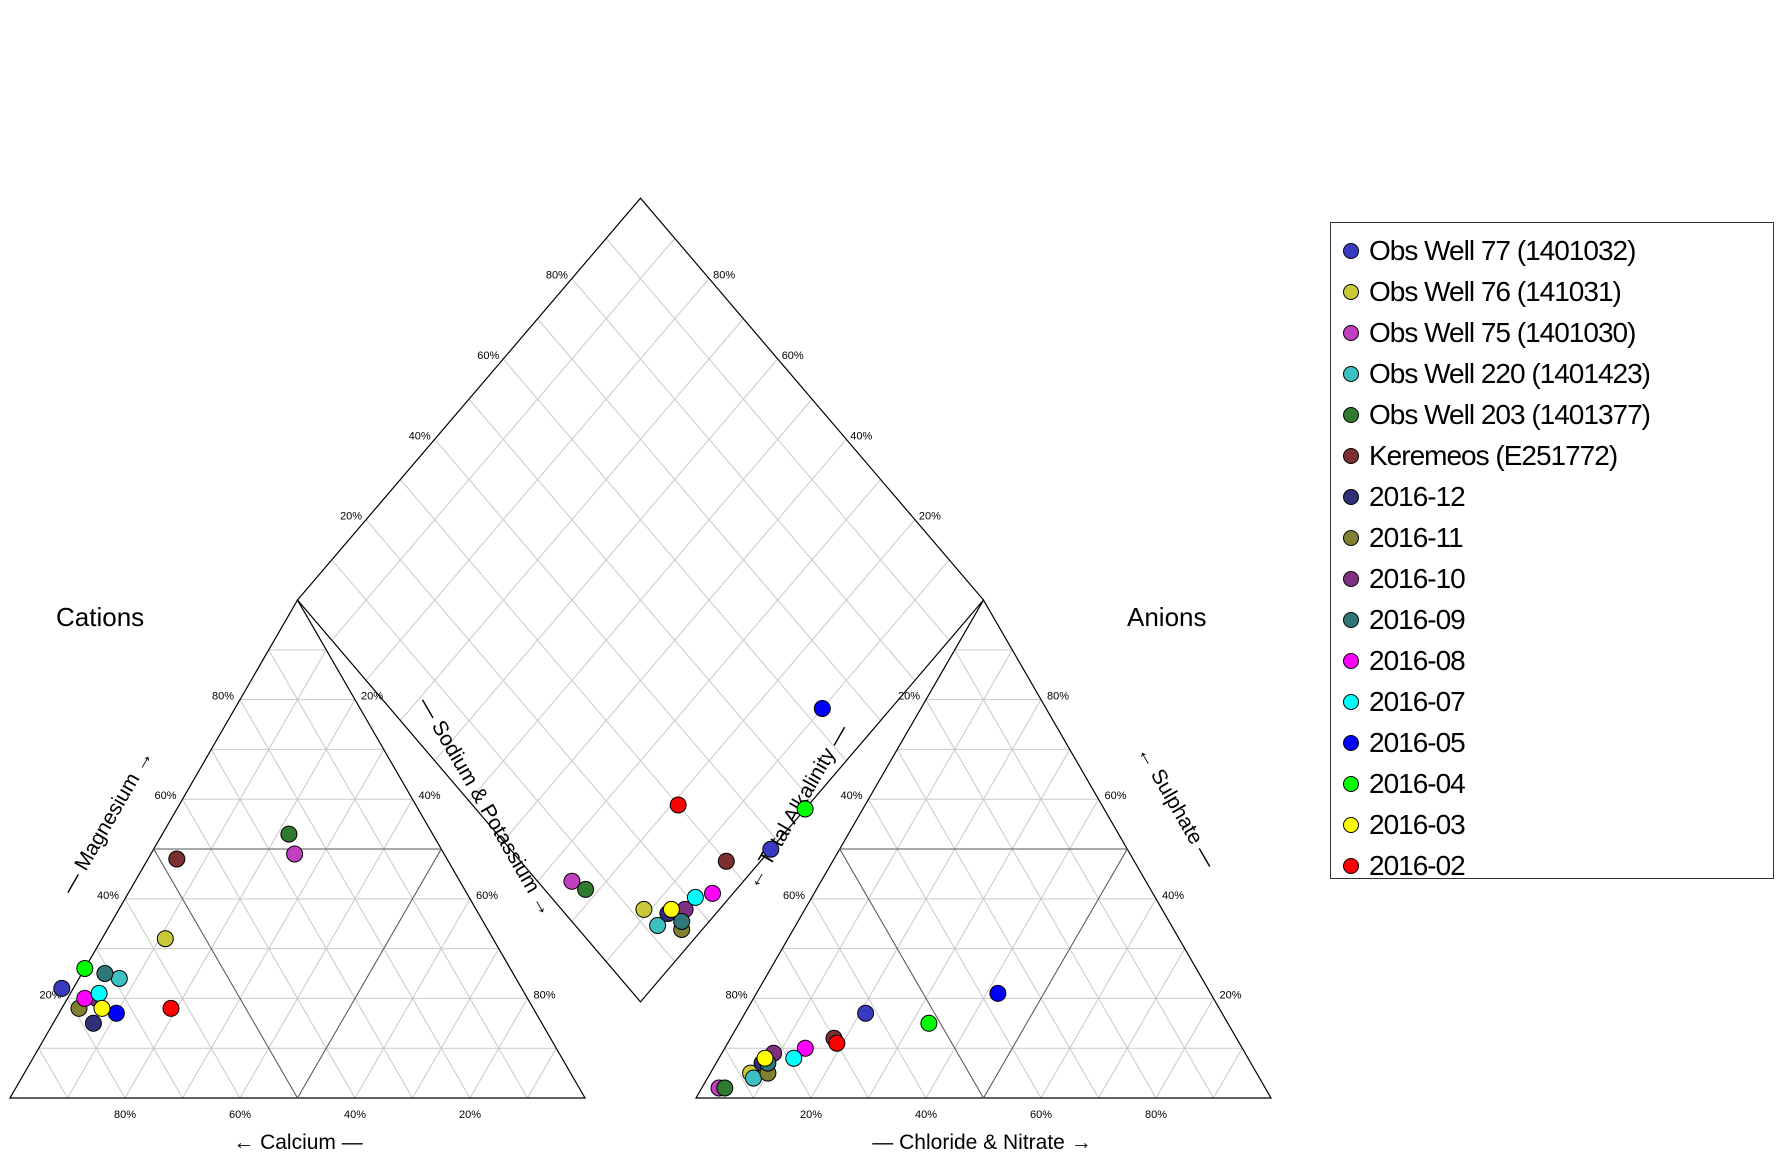  Describe the element at coordinates (125, 1115) in the screenshot. I see `calcium-tick: 80%` at that location.